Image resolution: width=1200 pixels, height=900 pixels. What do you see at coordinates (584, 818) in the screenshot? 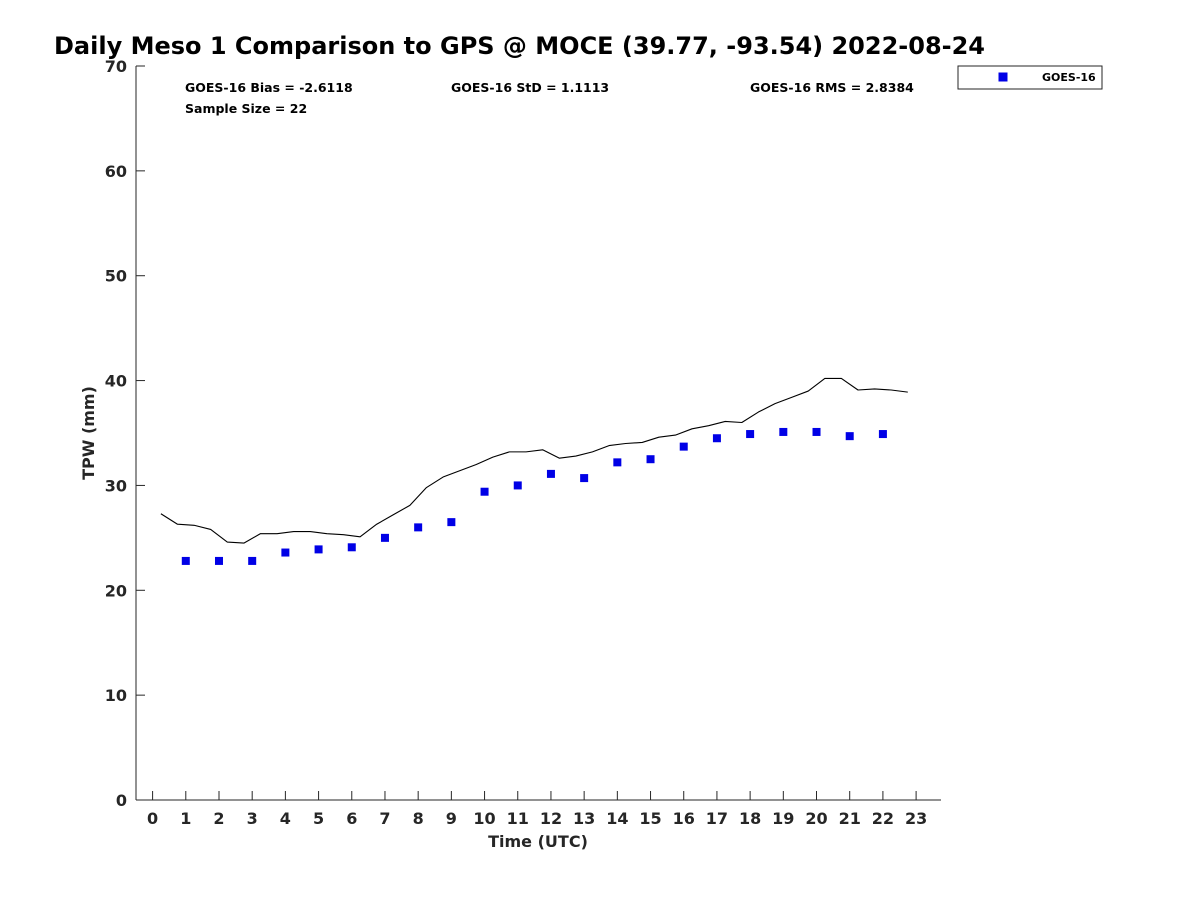
I see `x-tick-label: 13` at bounding box center [584, 818].